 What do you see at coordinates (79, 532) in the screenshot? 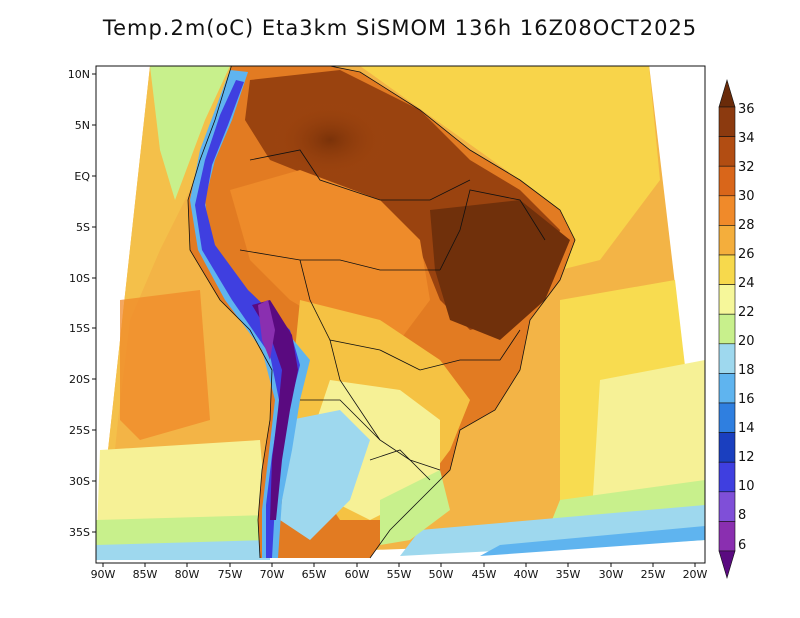
I see `lat-label-35s: 35S` at bounding box center [79, 532].